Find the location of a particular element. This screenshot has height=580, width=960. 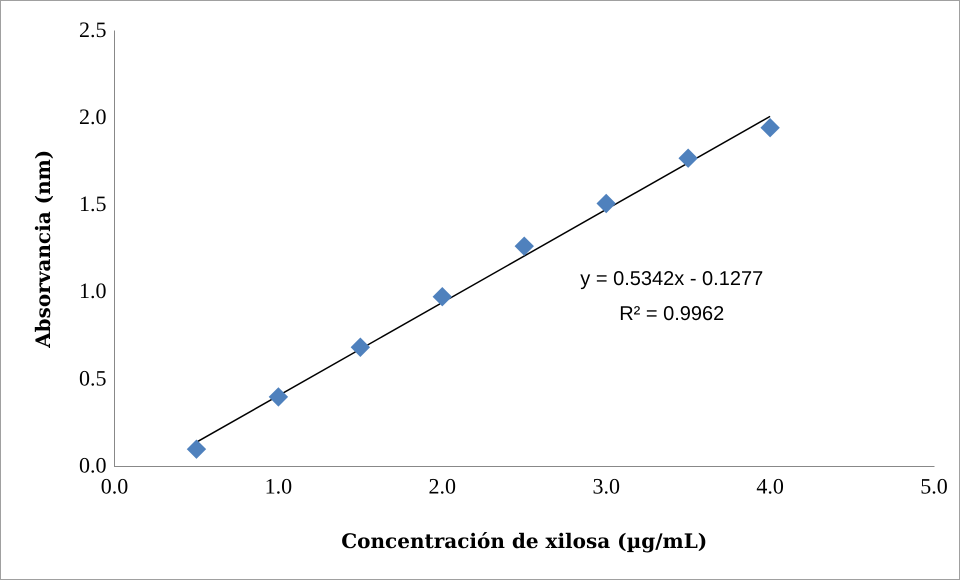

x-tick-label: 2.0 is located at coordinates (442, 486).